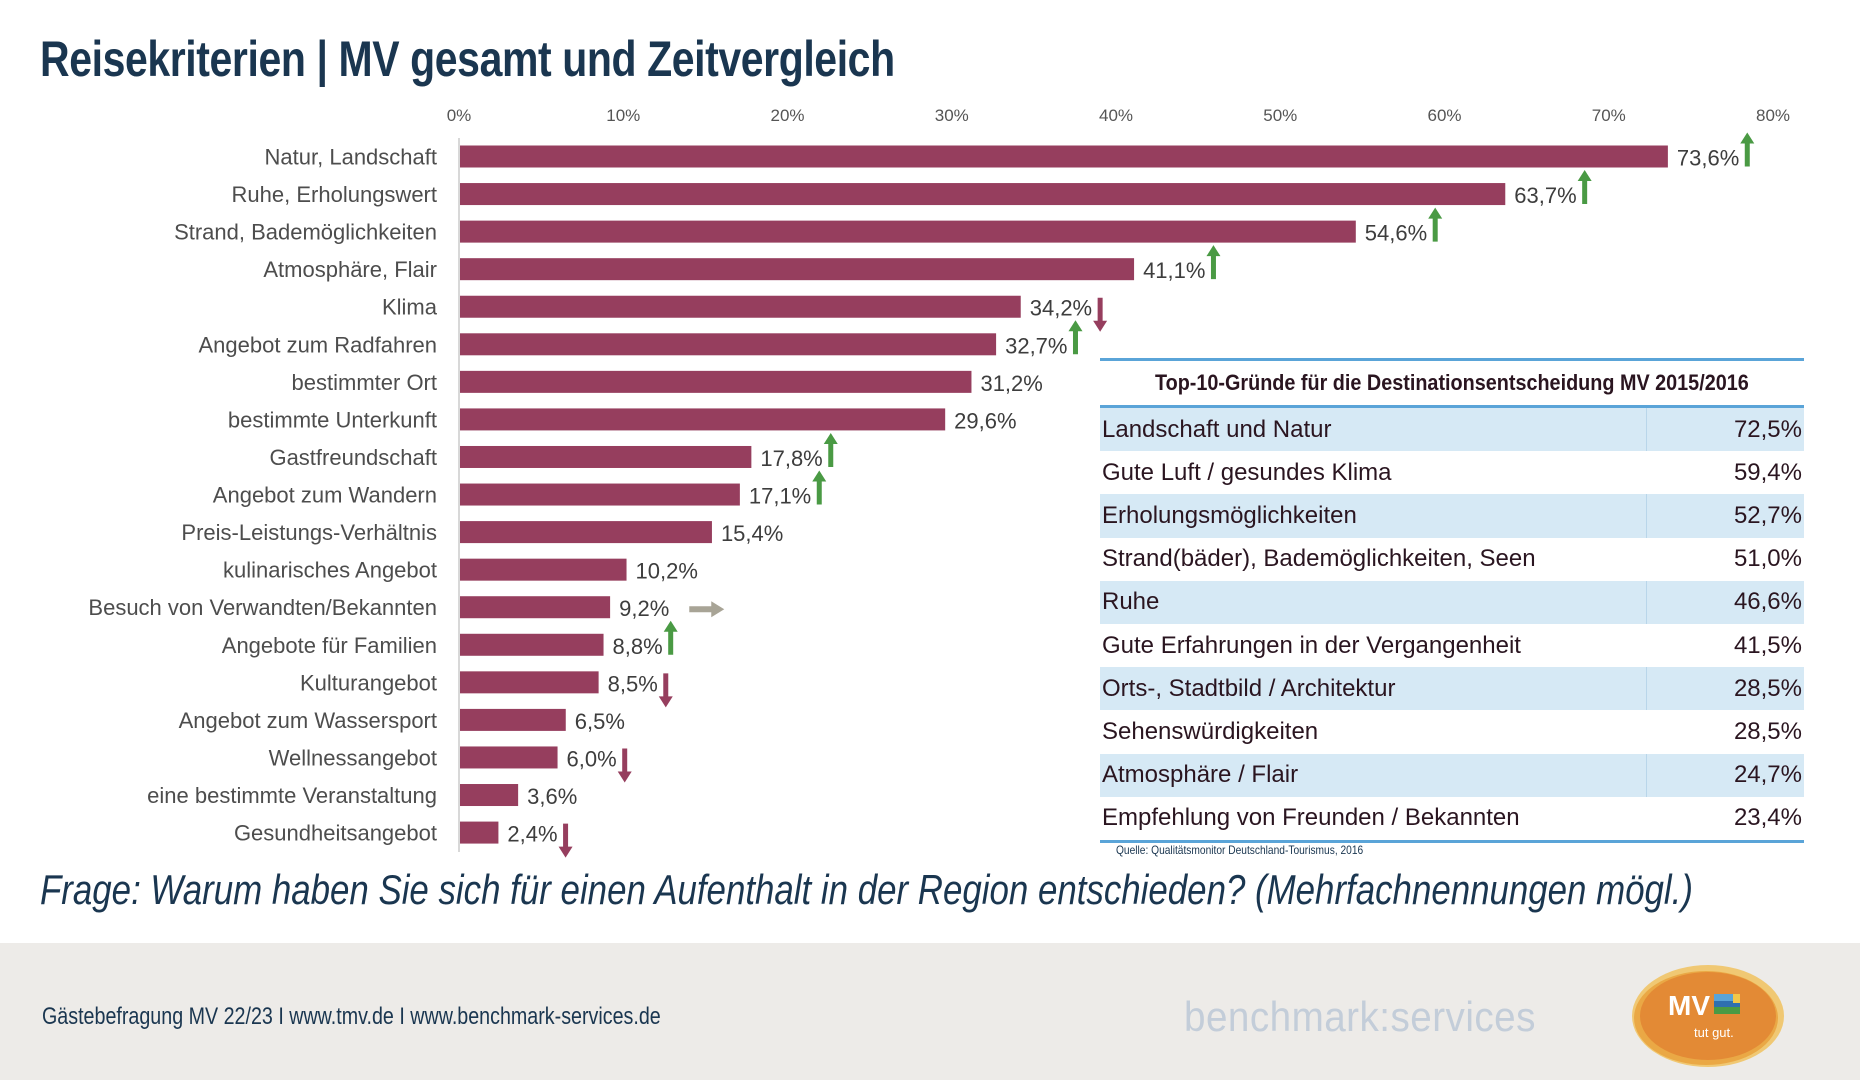  Describe the element at coordinates (1396, 233) in the screenshot. I see `value-label: 54,6%` at that location.